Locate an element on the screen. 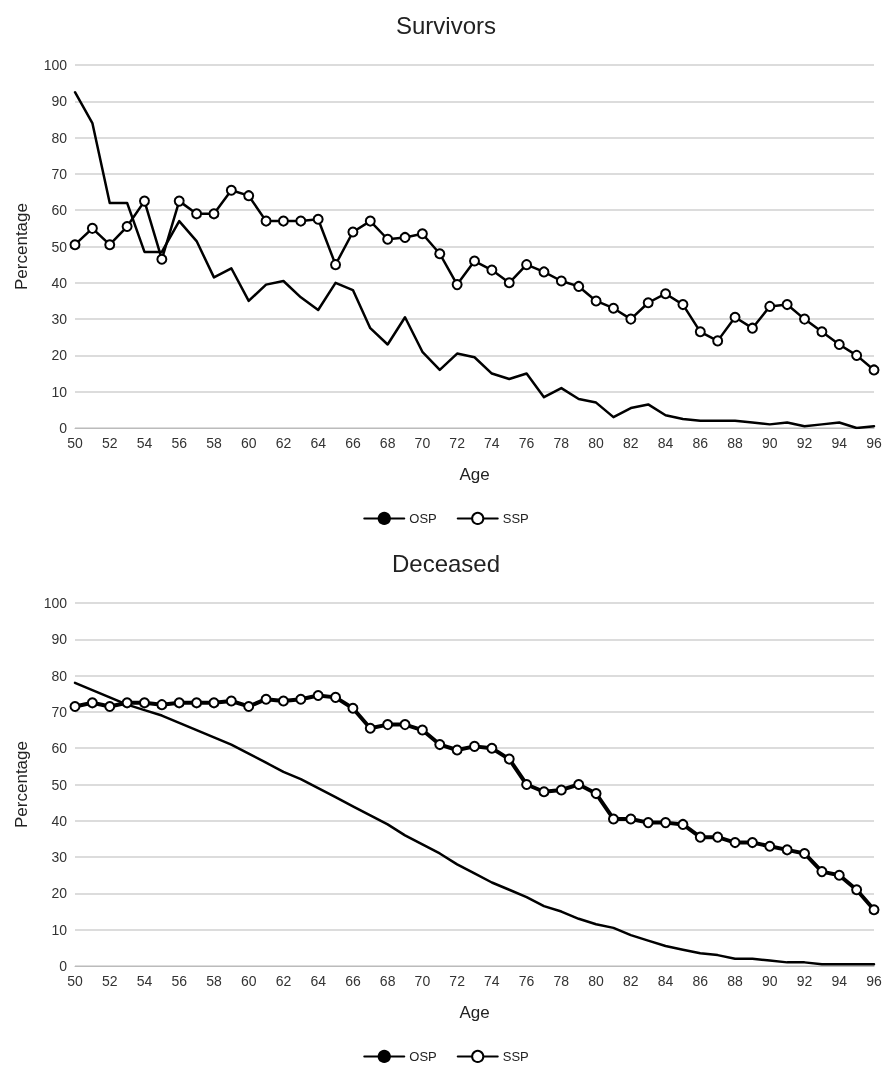 The image size is (892, 1077). y-tick-label: 80 is located at coordinates (59, 137).